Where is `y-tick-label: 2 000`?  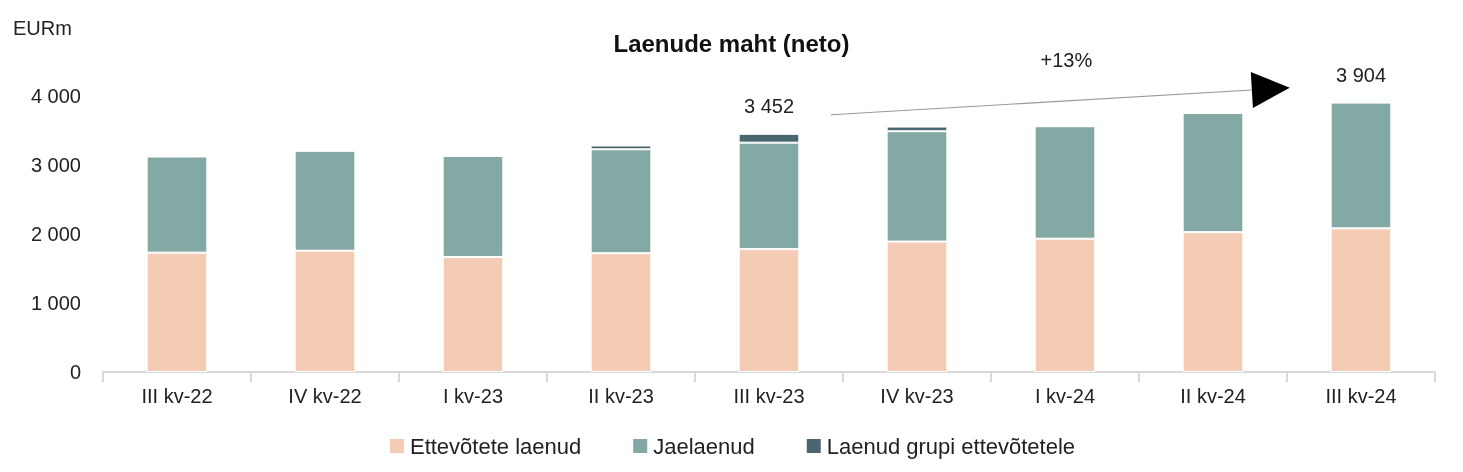 y-tick-label: 2 000 is located at coordinates (55, 234).